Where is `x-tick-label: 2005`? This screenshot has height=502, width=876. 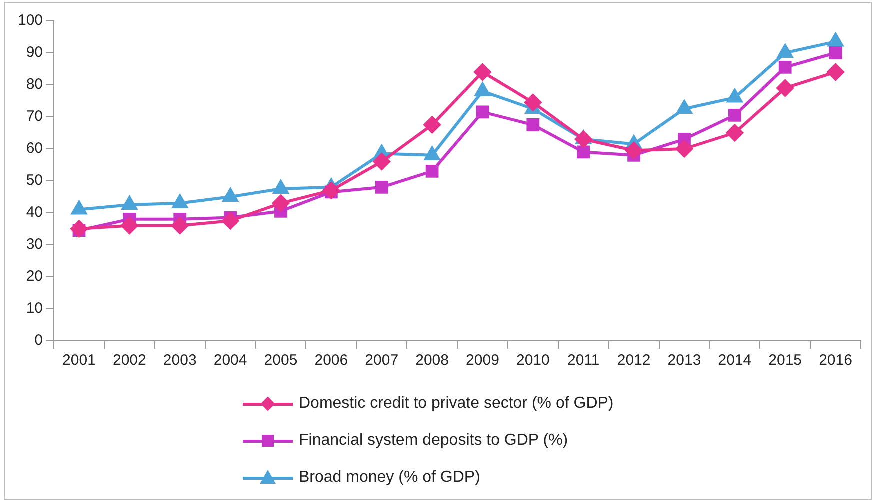 x-tick-label: 2005 is located at coordinates (281, 361).